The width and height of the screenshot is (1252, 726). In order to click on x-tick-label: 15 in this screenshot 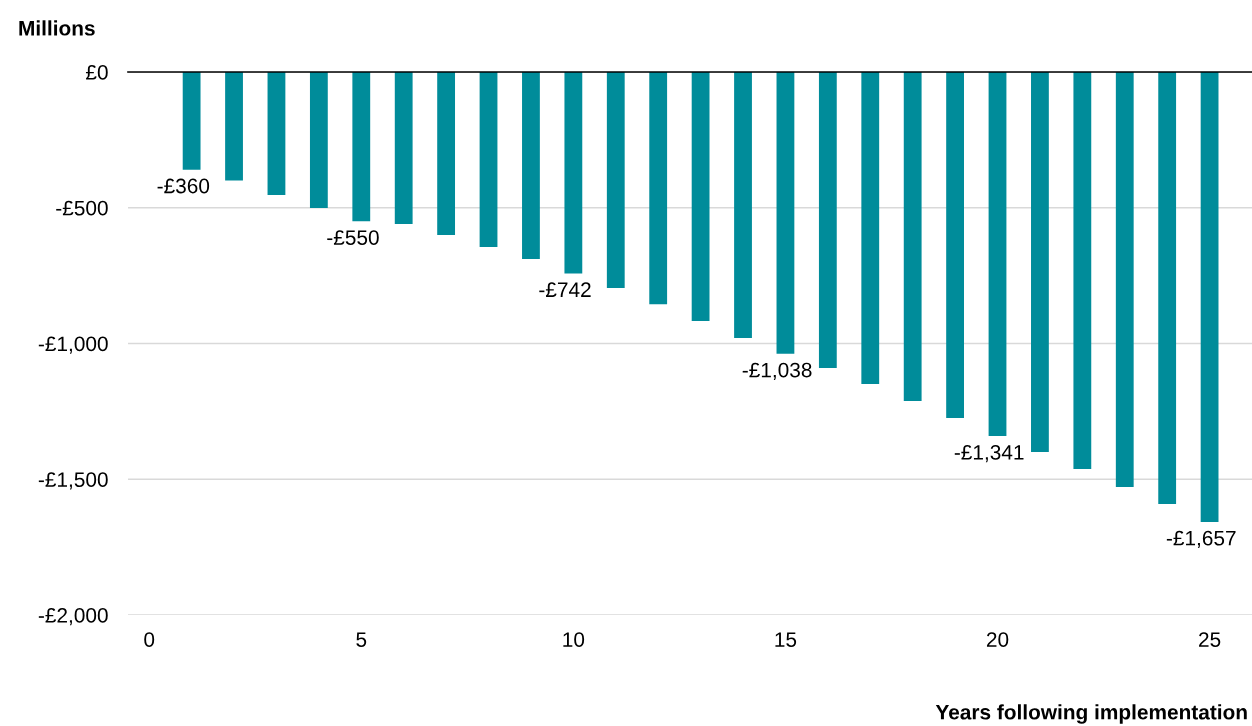, I will do `click(786, 639)`.